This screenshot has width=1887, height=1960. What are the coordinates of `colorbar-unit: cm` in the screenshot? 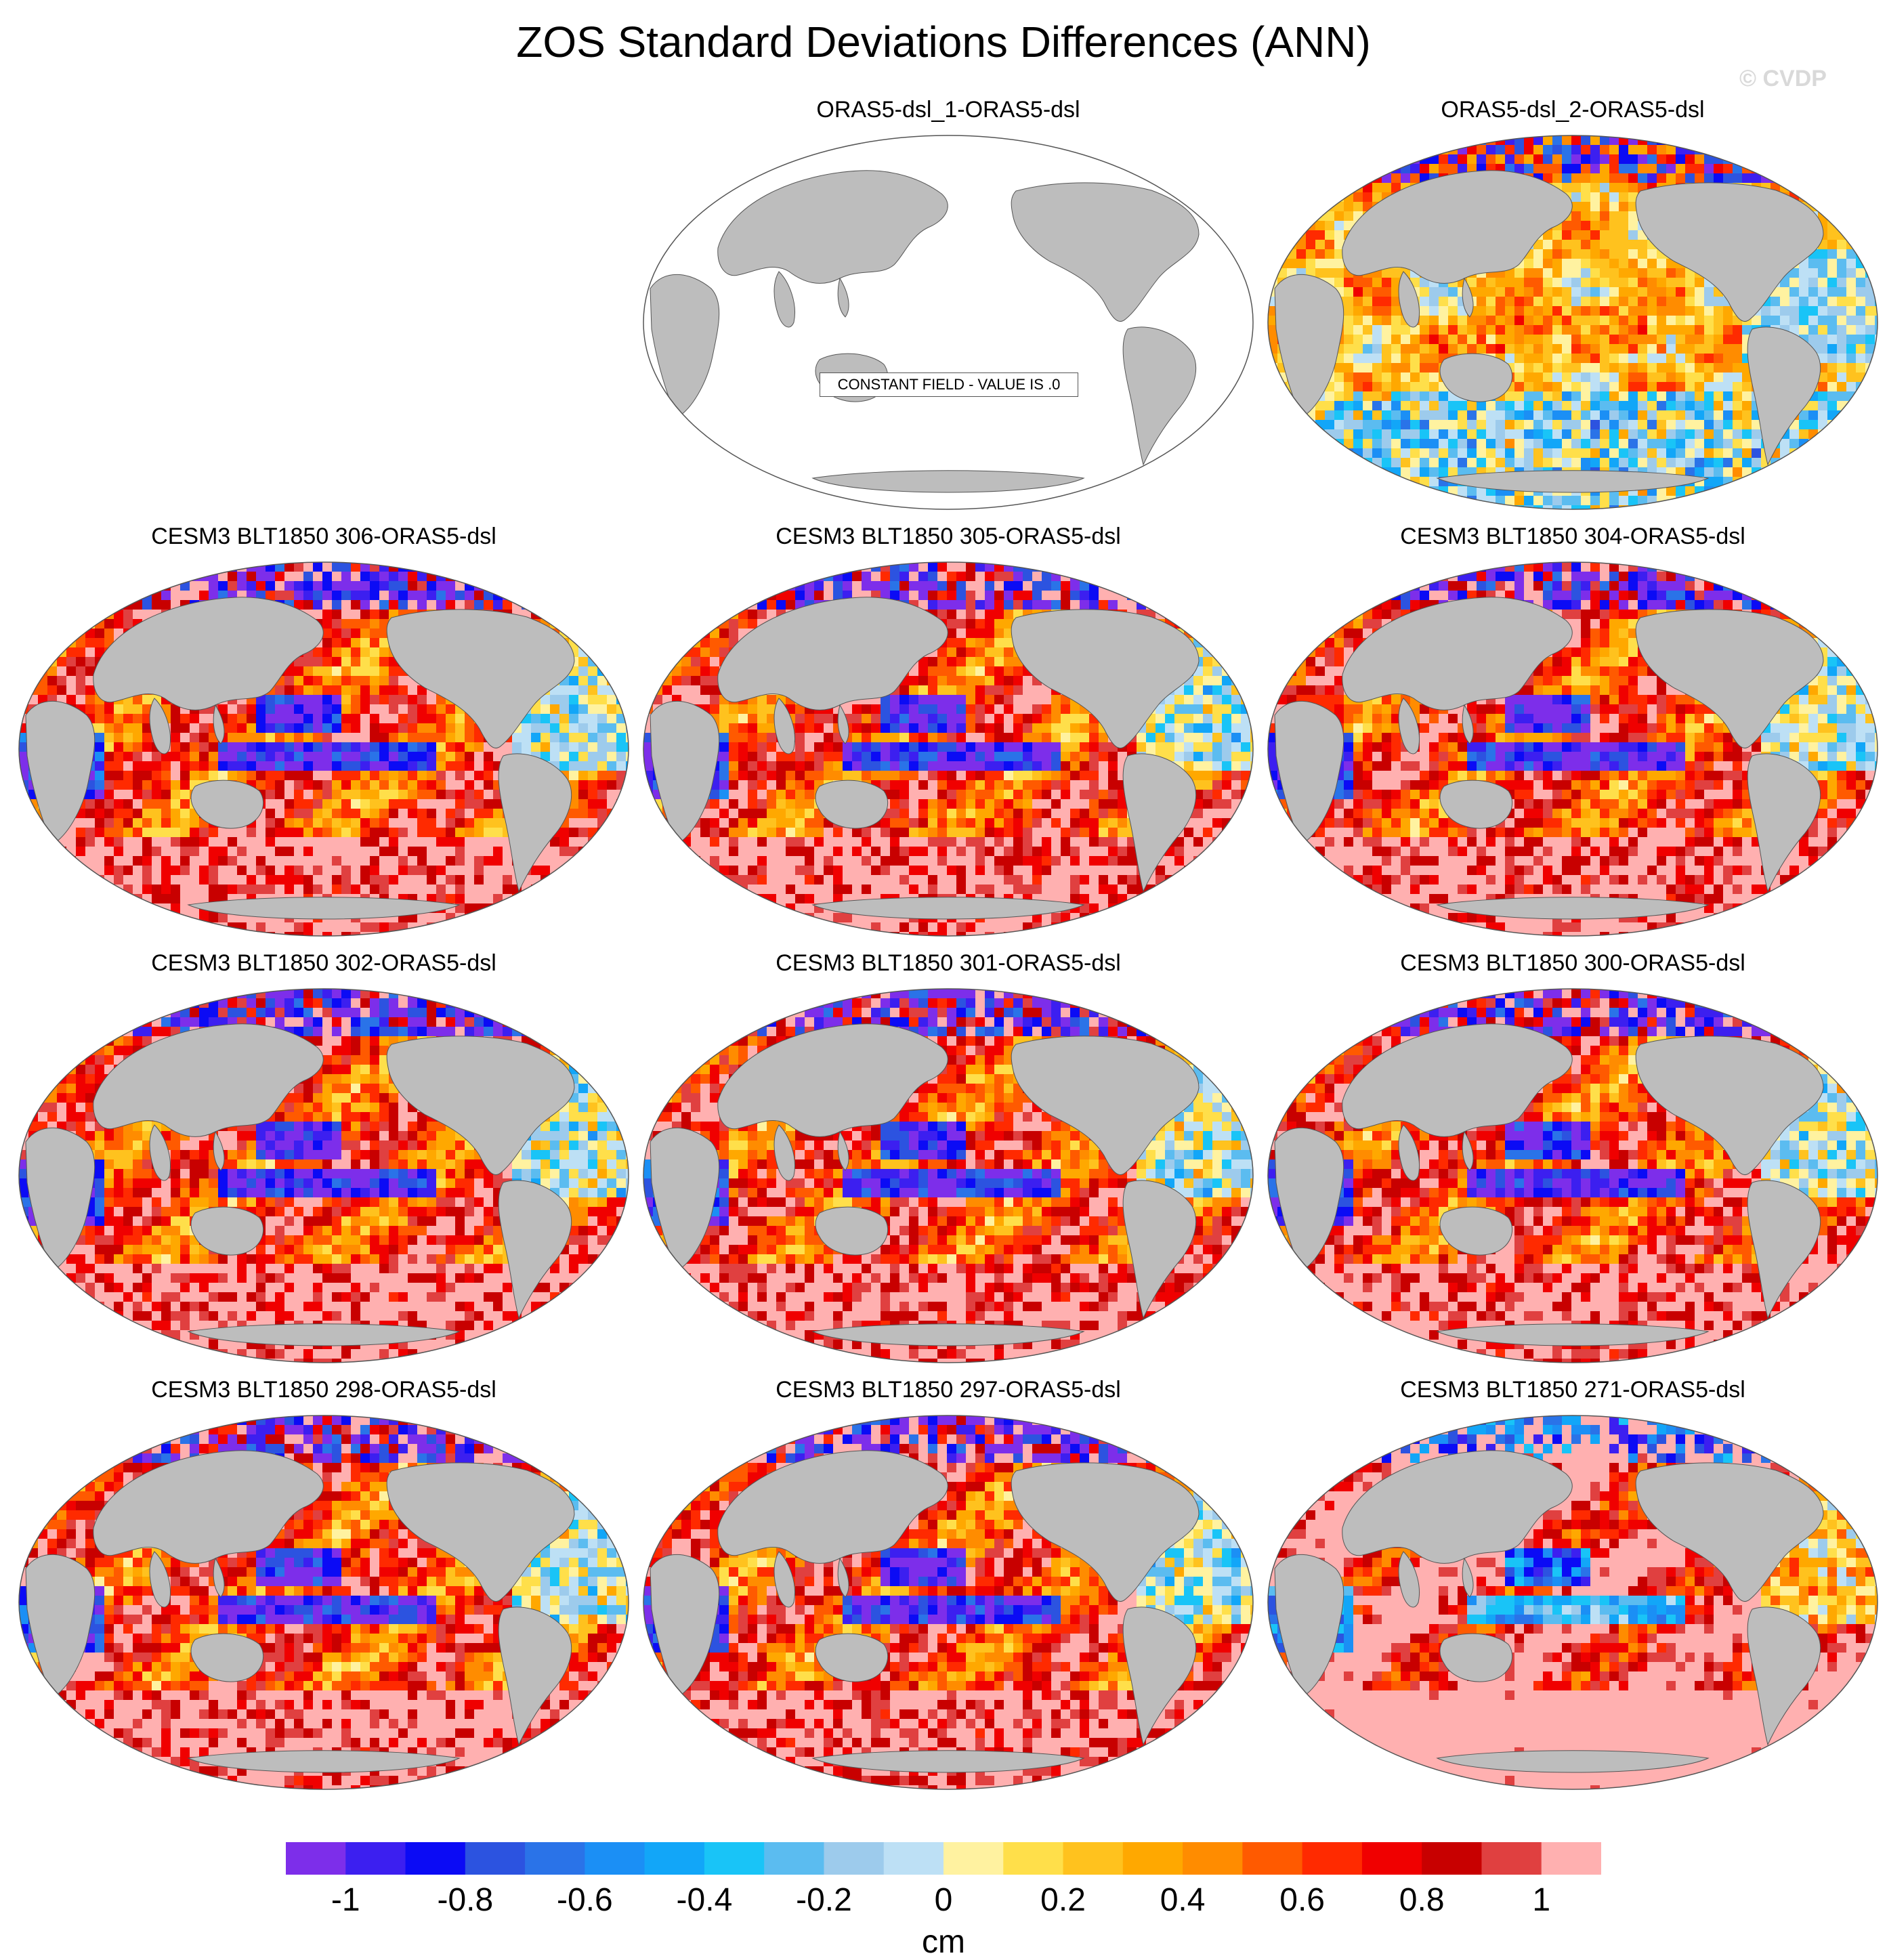 It's located at (944, 1942).